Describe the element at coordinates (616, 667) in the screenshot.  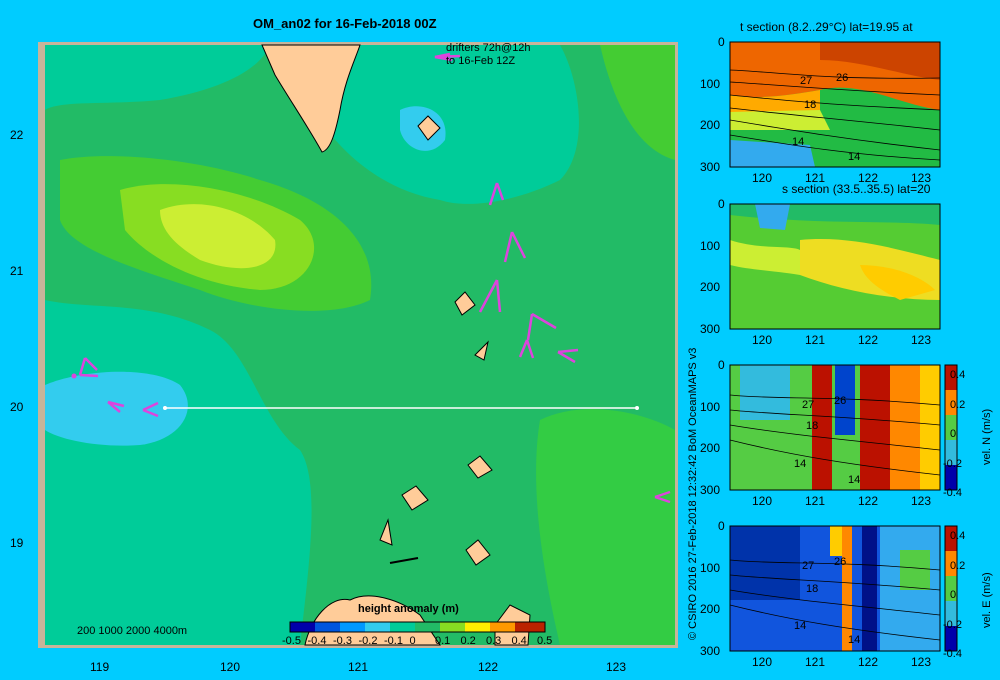
I see `x-tick-123: 123` at that location.